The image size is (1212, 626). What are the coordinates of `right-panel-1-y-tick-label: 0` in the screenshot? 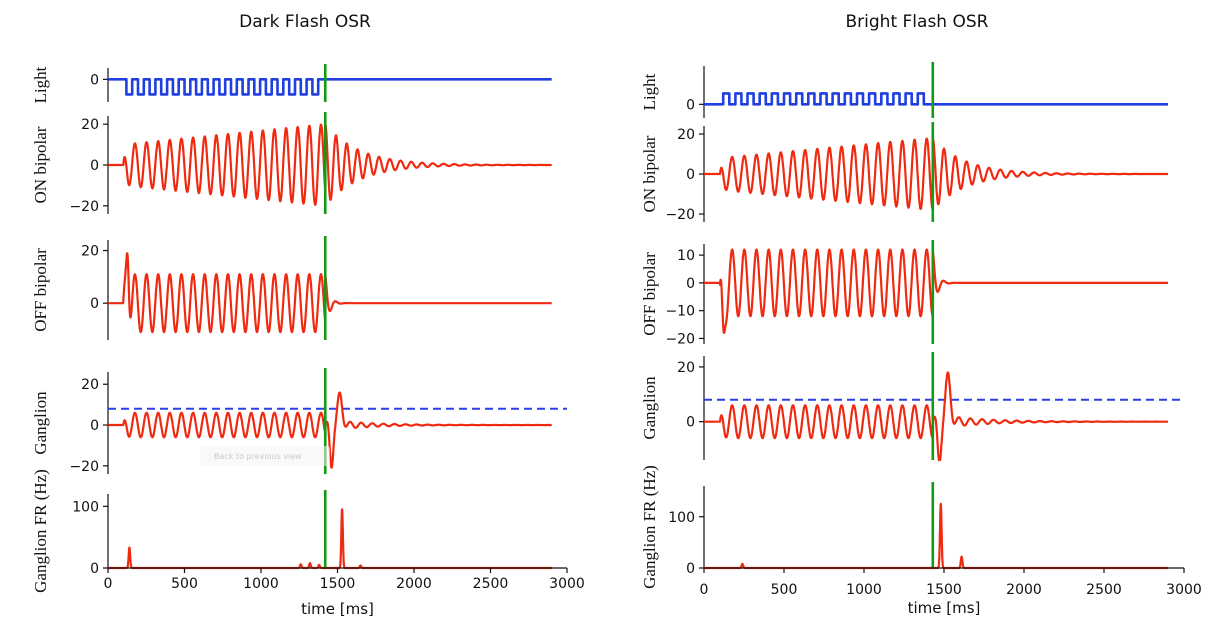 It's located at (690, 175).